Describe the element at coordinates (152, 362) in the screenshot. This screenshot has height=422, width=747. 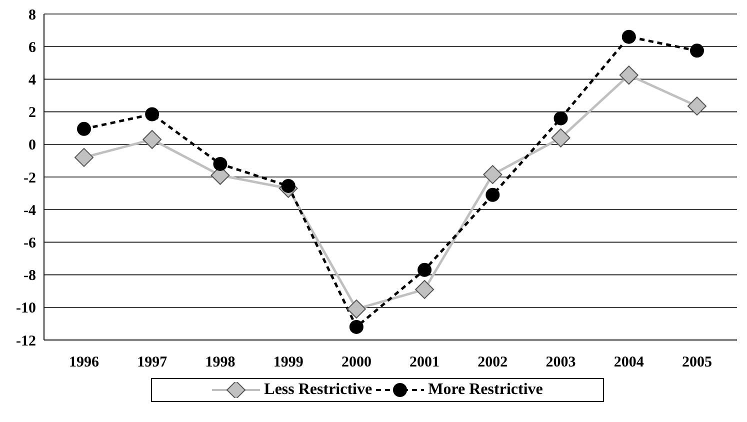
I see `x-tick-label: 1997` at that location.